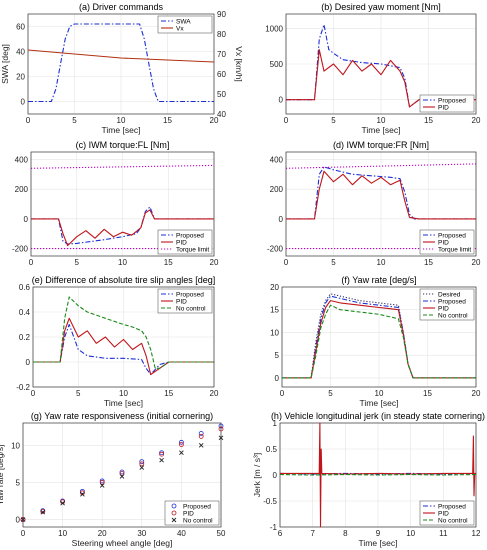  I want to click on y-tick-label: 60, so click(20, 27).